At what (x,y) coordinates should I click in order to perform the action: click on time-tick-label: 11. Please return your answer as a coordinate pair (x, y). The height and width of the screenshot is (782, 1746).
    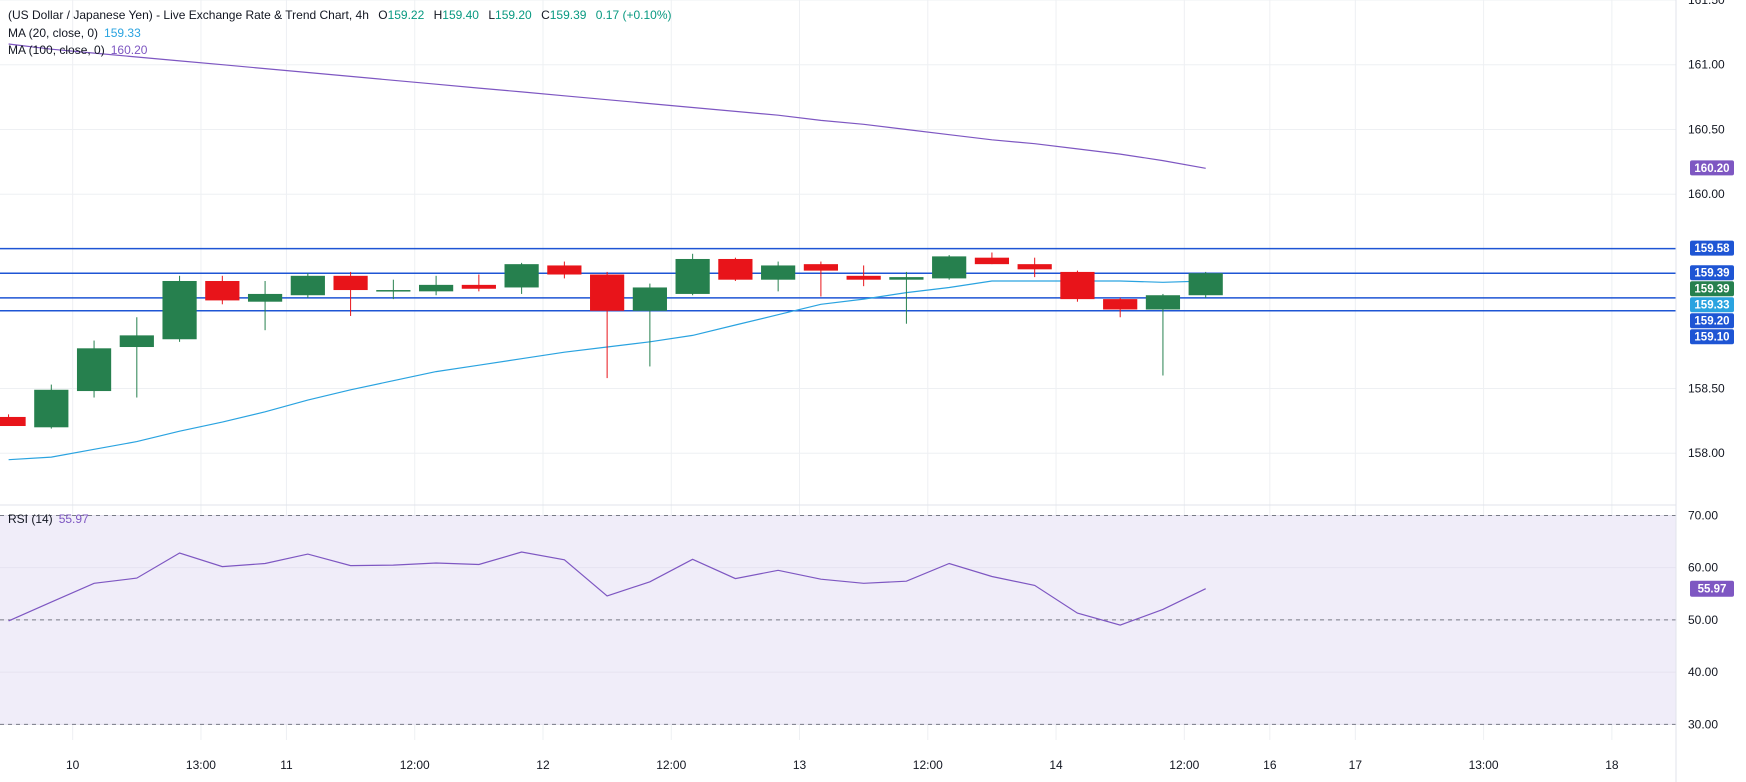
    Looking at the image, I should click on (286, 765).